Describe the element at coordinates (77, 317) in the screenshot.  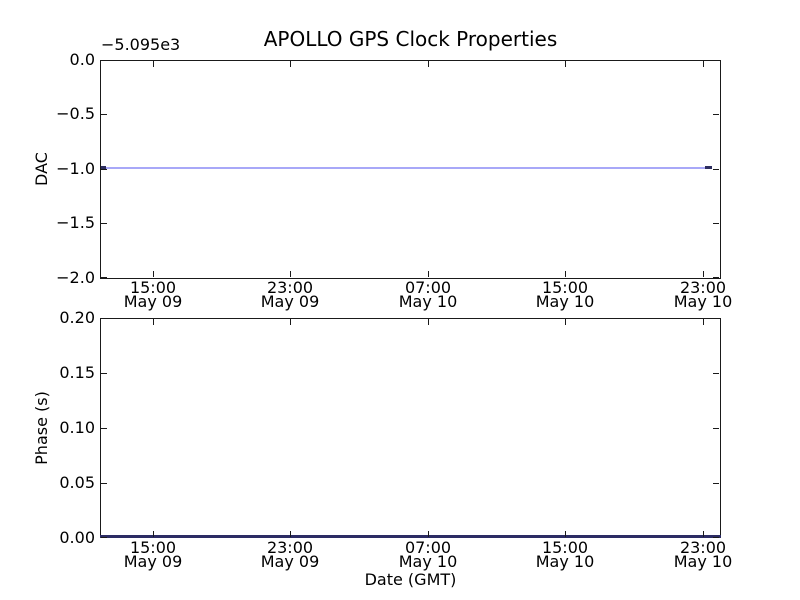
I see `phase-ytick-label: 0.20` at that location.